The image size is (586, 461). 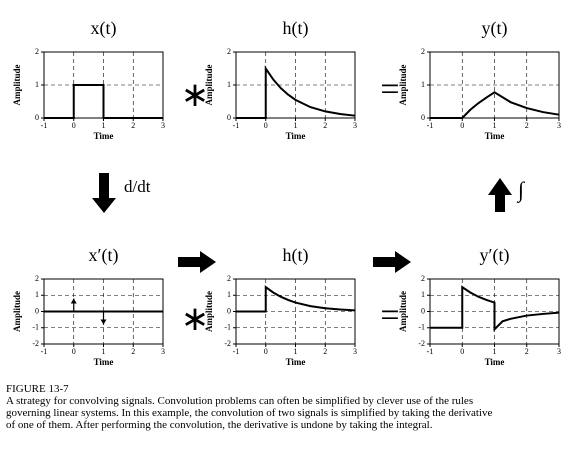 I want to click on chart-title: y′(t), so click(x=495, y=255).